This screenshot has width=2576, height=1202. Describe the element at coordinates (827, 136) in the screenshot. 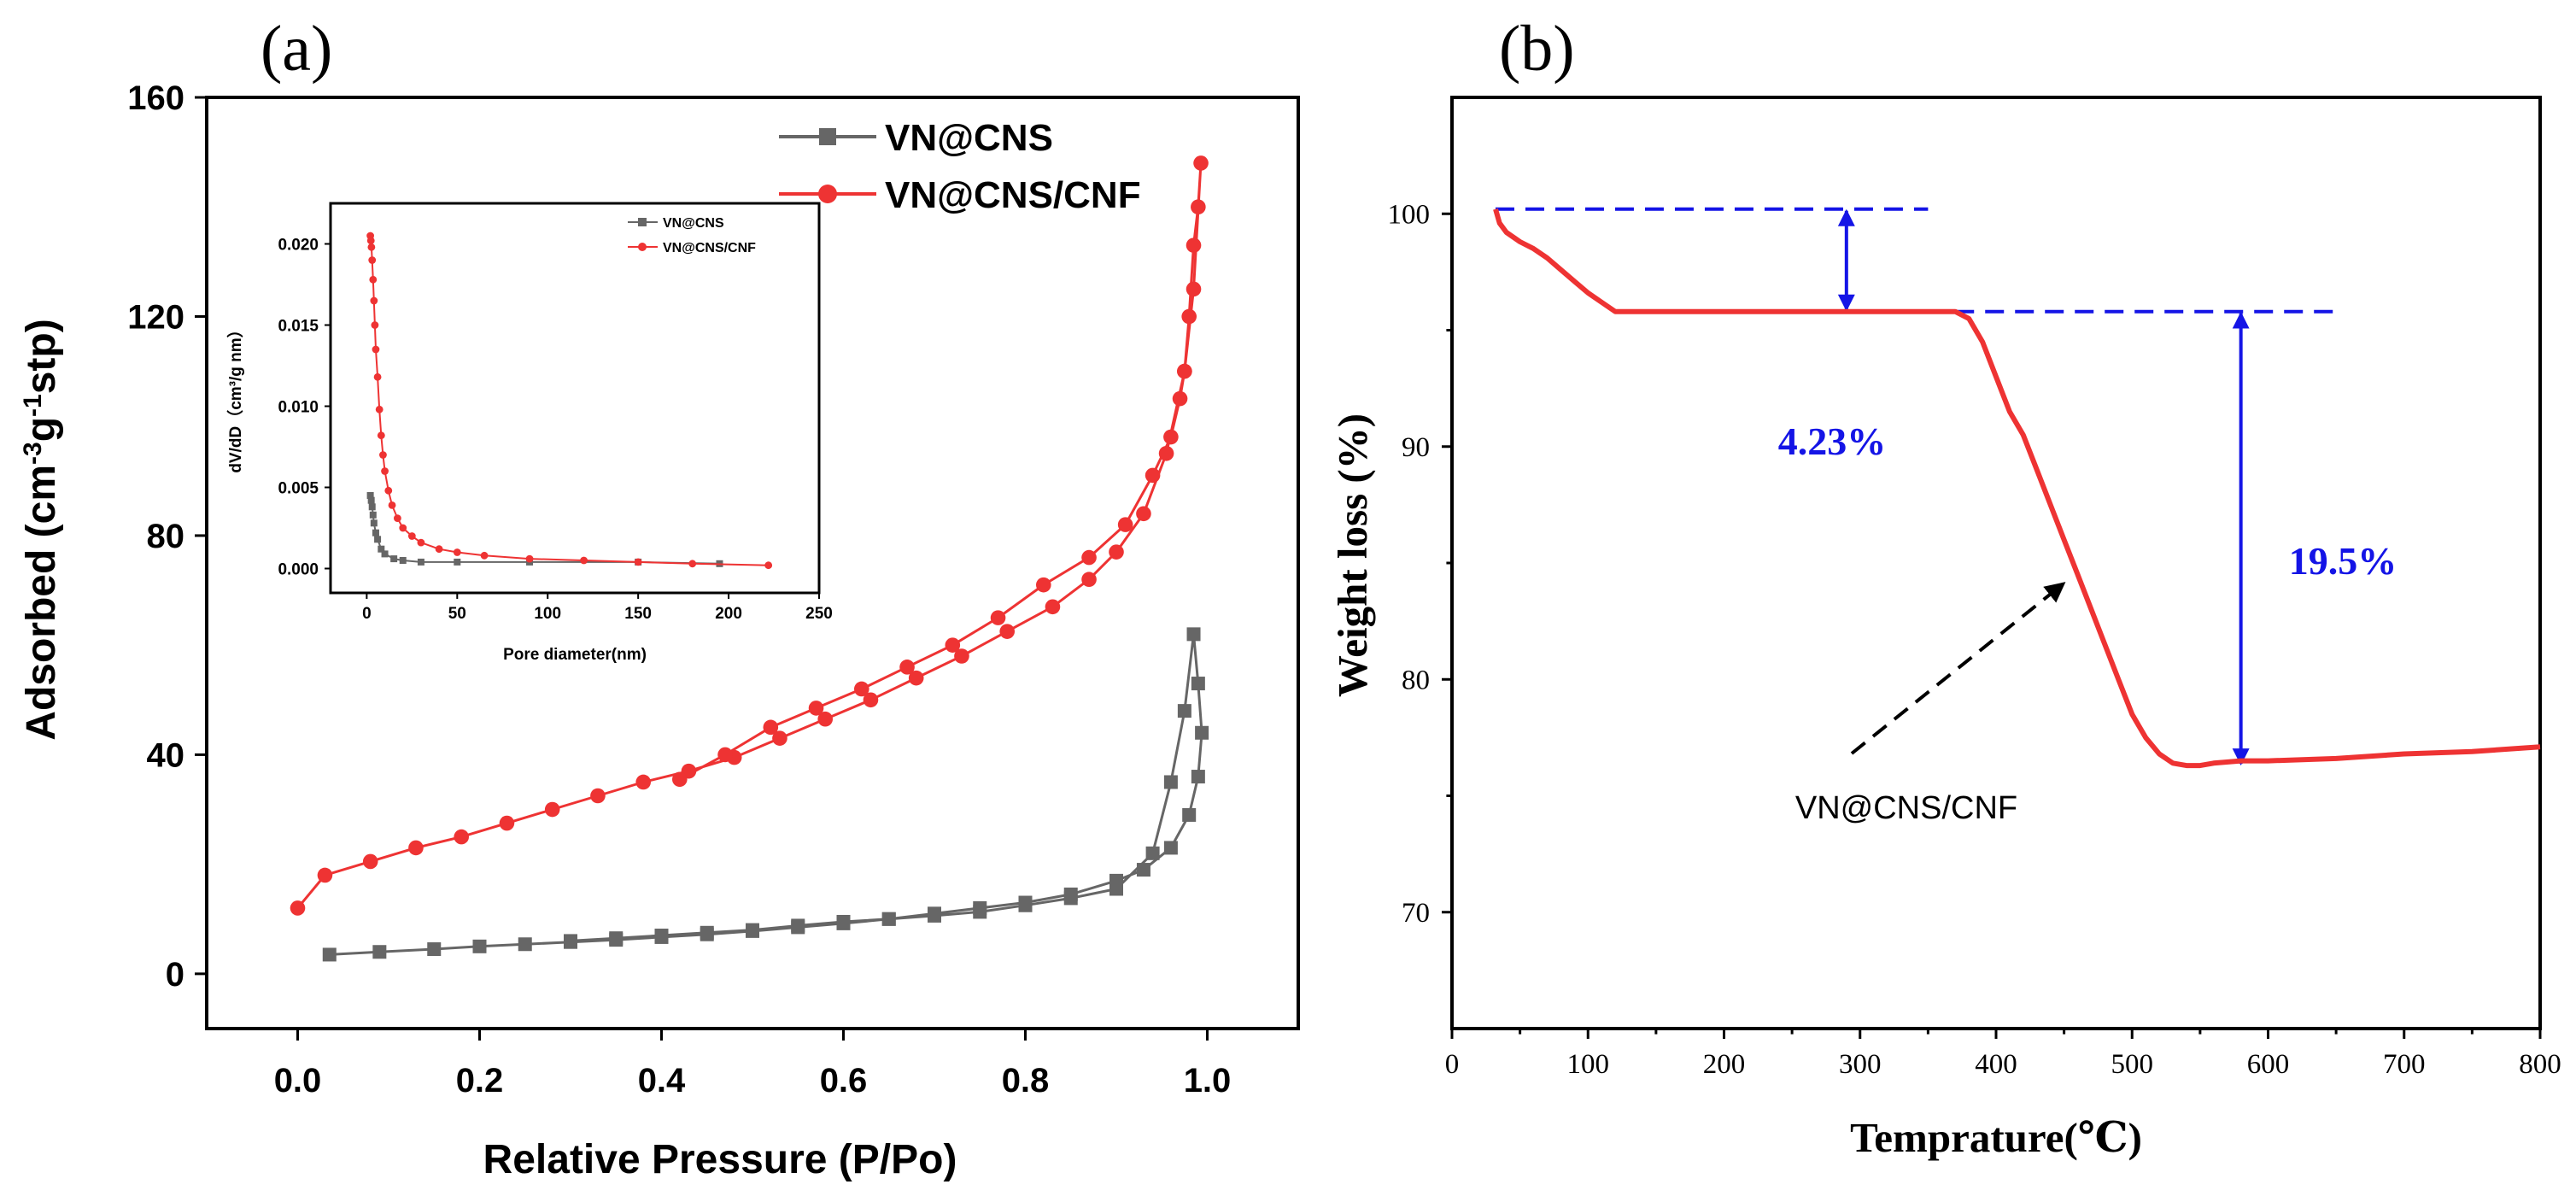

I see `legend-marker-vn-cns` at that location.